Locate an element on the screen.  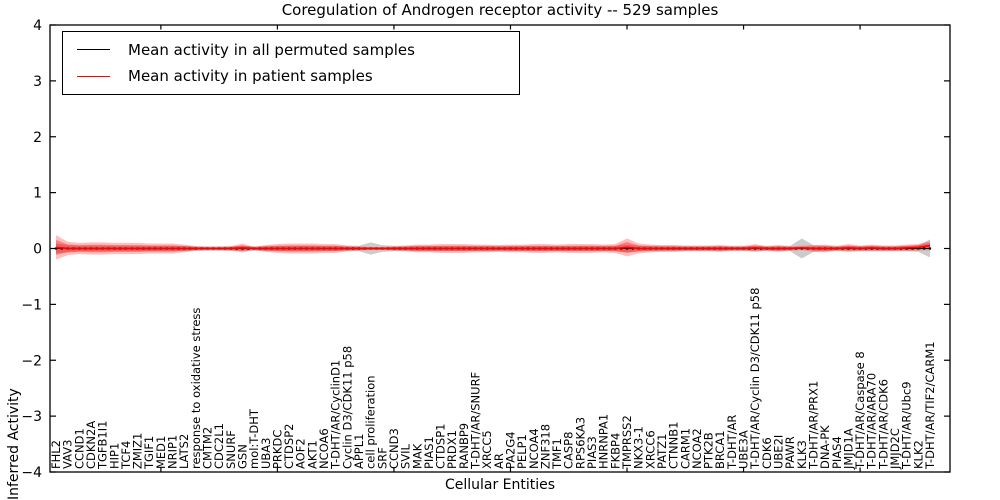
x-tick-label: PAWR is located at coordinates (790, 452).